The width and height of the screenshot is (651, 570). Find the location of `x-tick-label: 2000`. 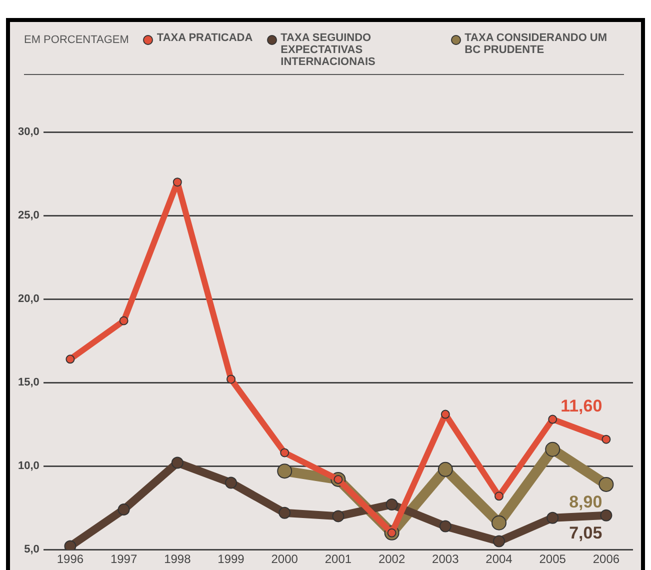

x-tick-label: 2000 is located at coordinates (284, 559).